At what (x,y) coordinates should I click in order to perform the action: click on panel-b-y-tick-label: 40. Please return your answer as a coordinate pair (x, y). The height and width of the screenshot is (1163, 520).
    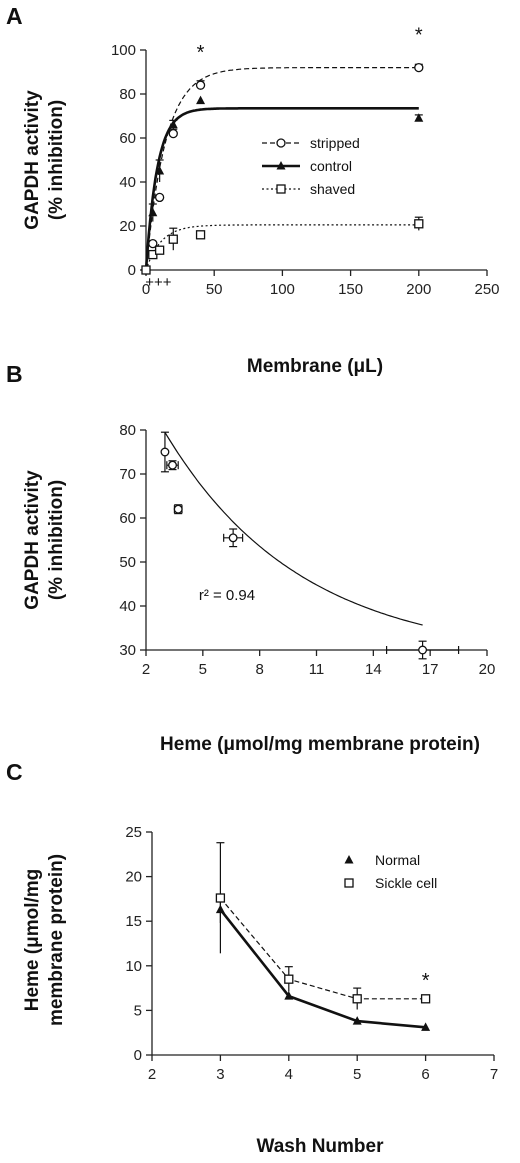
    Looking at the image, I should click on (127, 606).